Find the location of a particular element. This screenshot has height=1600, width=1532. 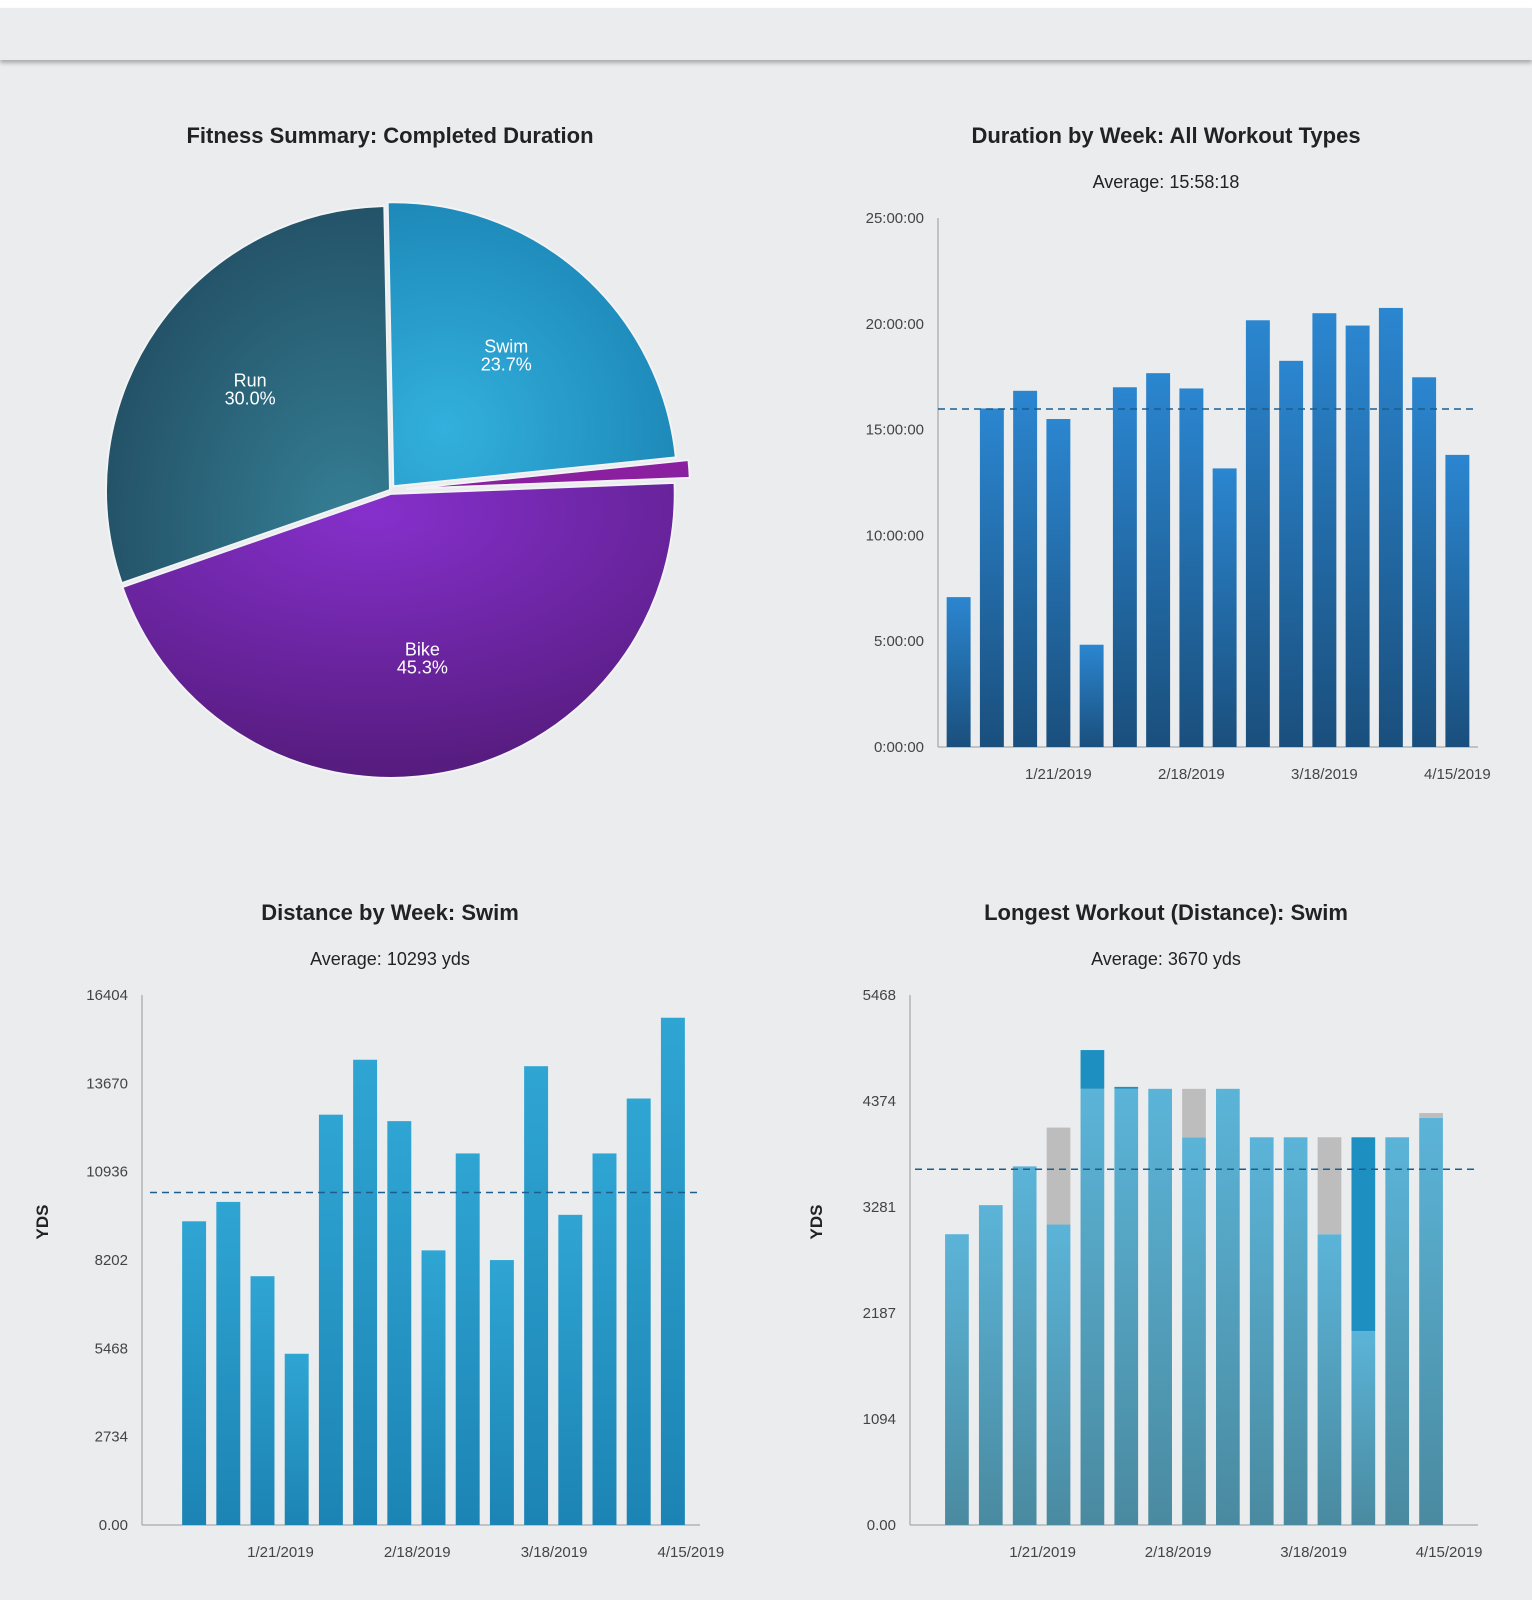

pie-slice-run is located at coordinates (248, 395).